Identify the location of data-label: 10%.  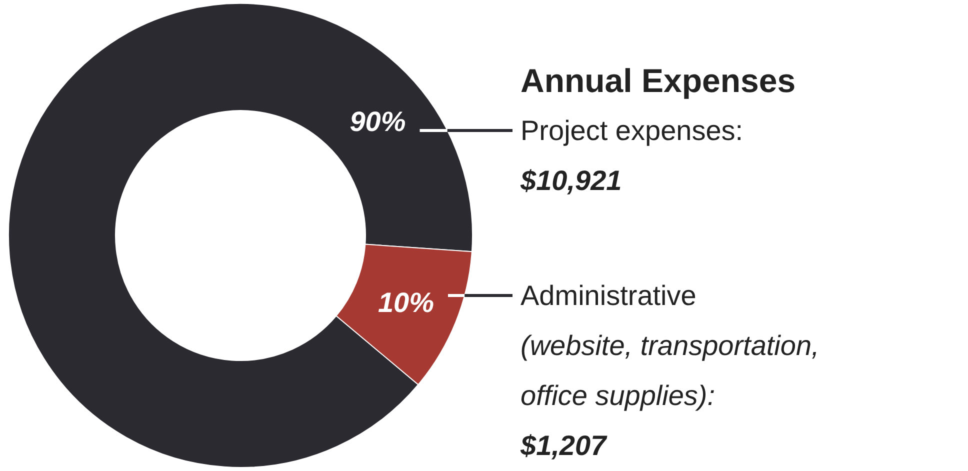
(406, 302).